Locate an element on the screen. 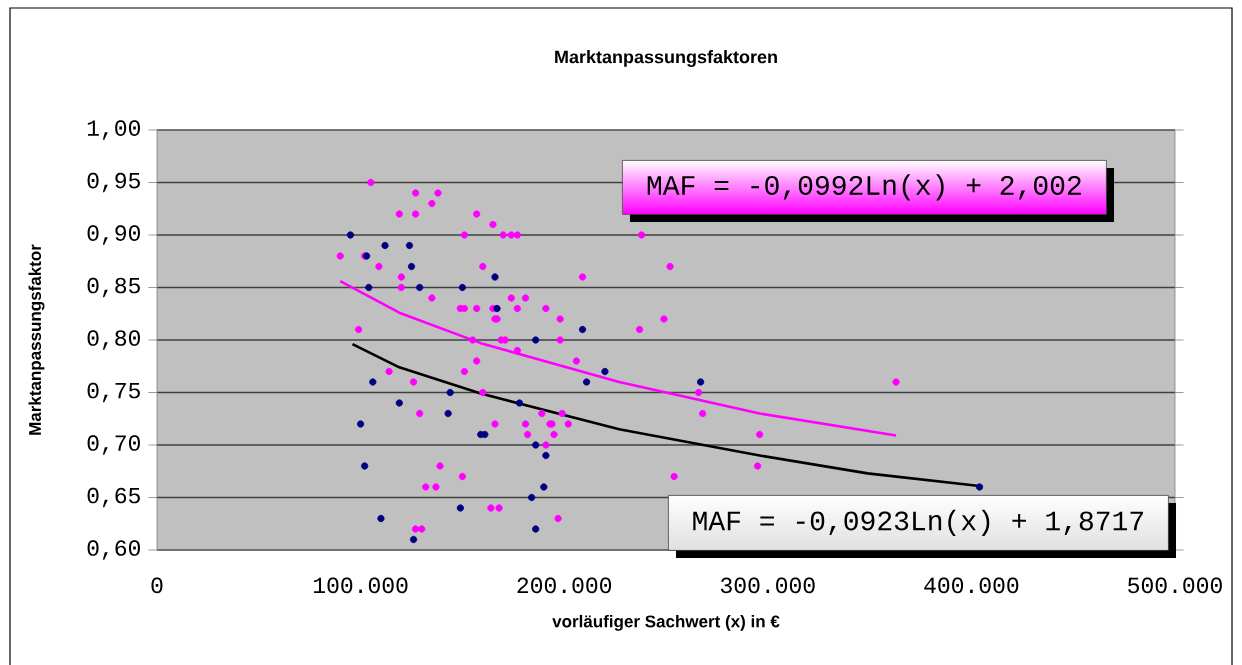 The image size is (1242, 665). x-tick-label: 0 is located at coordinates (157, 585).